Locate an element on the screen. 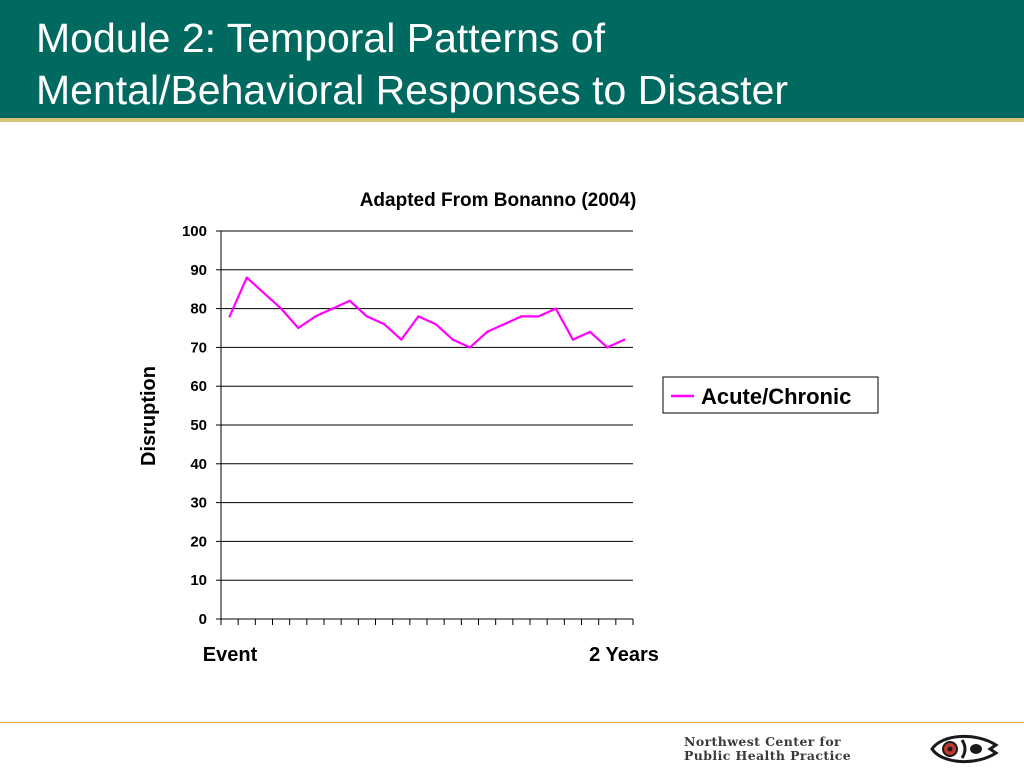  chart-title: Adapted From Bonanno (2004) is located at coordinates (498, 200).